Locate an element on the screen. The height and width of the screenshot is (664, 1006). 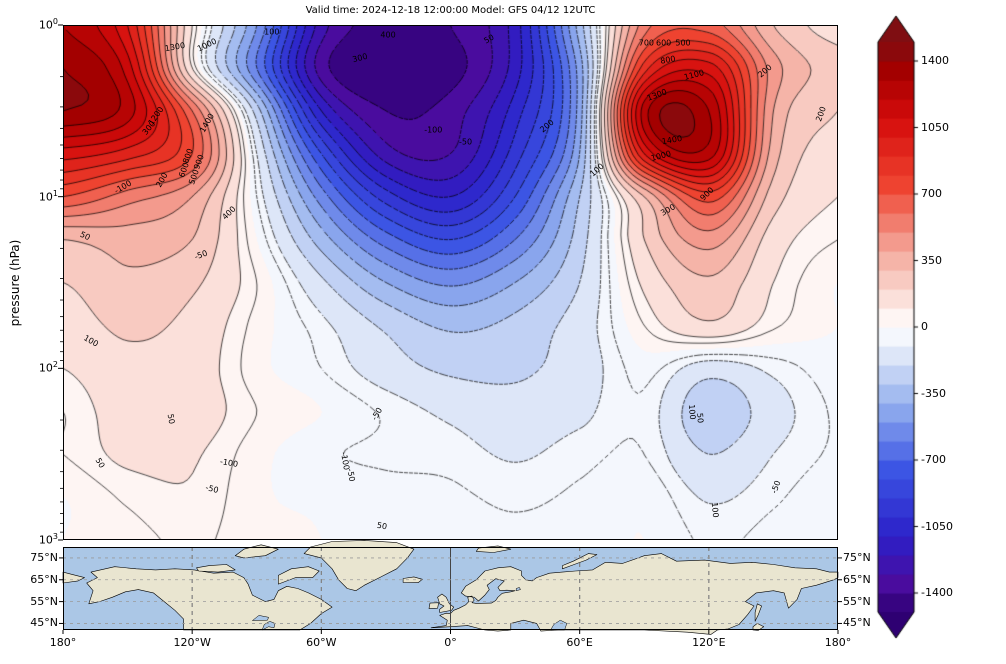
lat-tick-label-right: 65°N is located at coordinates (857, 579).